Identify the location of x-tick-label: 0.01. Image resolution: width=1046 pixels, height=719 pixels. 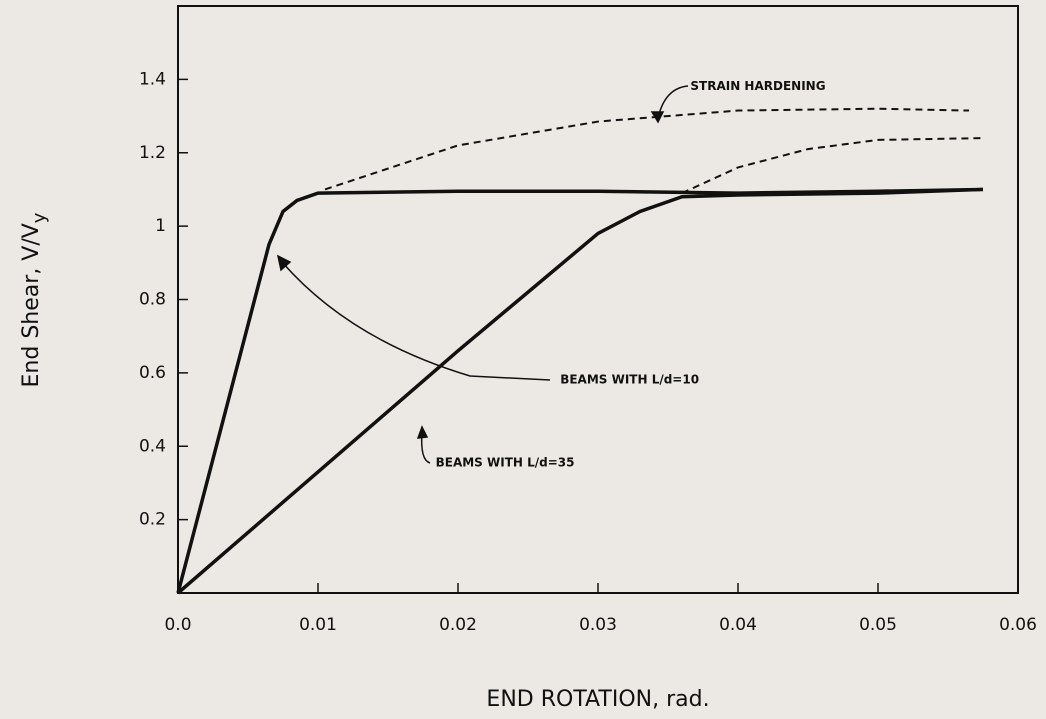
(318, 625).